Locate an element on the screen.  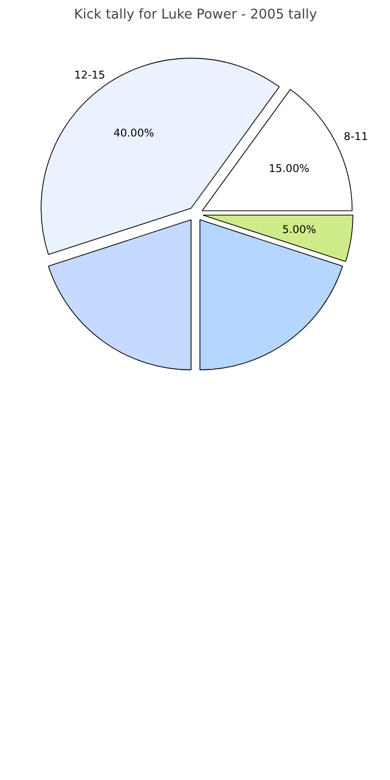
data-label: 15.00% is located at coordinates (289, 168).